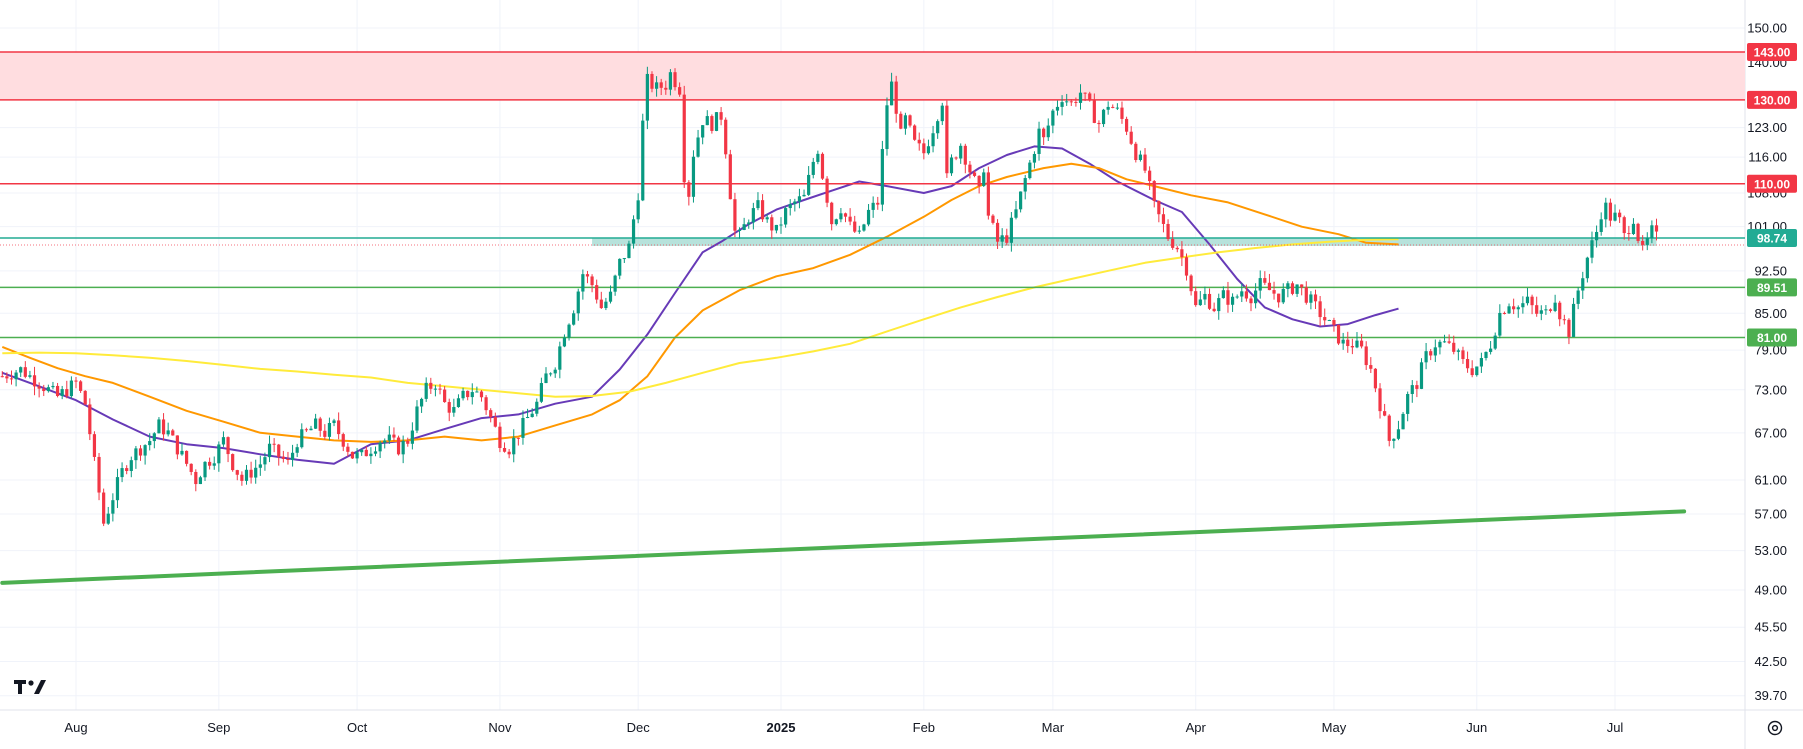  Describe the element at coordinates (872, 76) in the screenshot. I see `resistance-zone-fill` at that location.